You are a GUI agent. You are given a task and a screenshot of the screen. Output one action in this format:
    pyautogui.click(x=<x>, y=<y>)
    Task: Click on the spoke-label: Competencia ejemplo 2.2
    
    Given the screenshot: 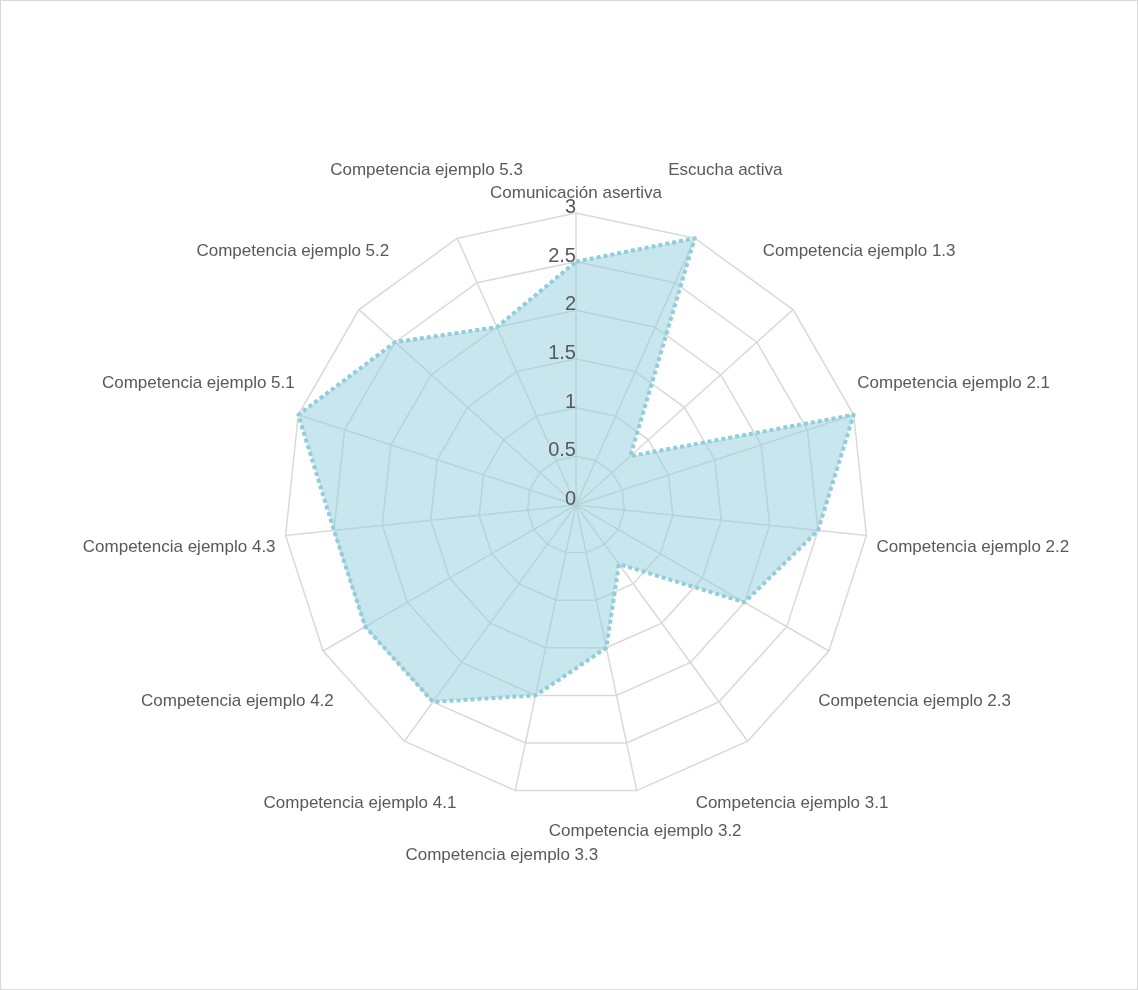 What is the action you would take?
    pyautogui.click(x=973, y=547)
    